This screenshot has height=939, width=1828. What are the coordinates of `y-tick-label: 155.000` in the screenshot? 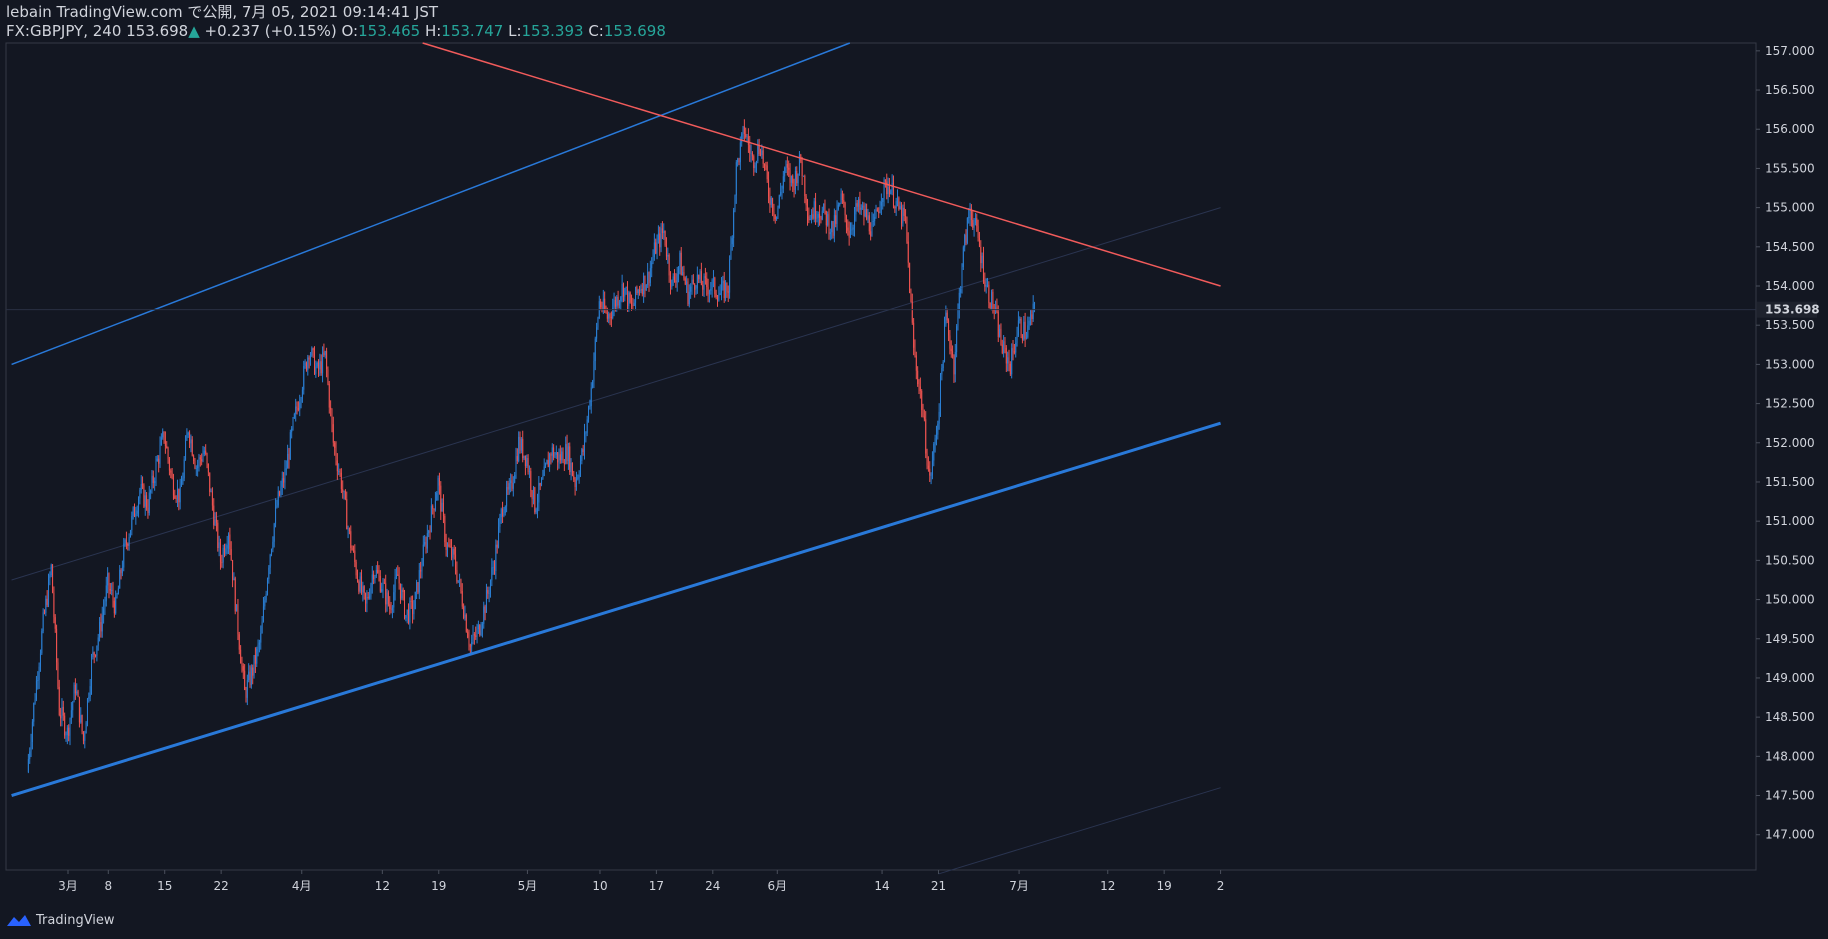 It's located at (1790, 208).